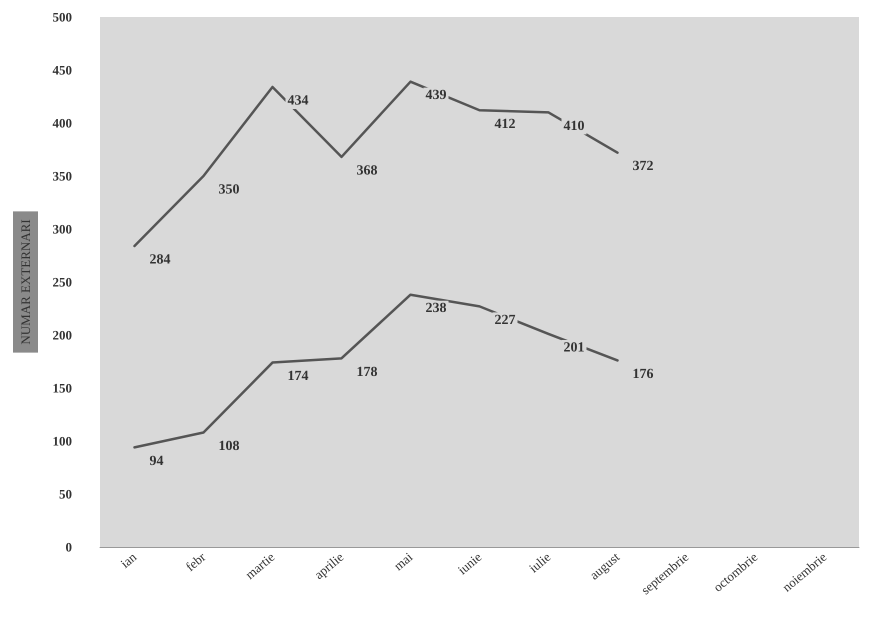 Image resolution: width=879 pixels, height=633 pixels. What do you see at coordinates (540, 562) in the screenshot?
I see `x-tick-label: iulie` at bounding box center [540, 562].